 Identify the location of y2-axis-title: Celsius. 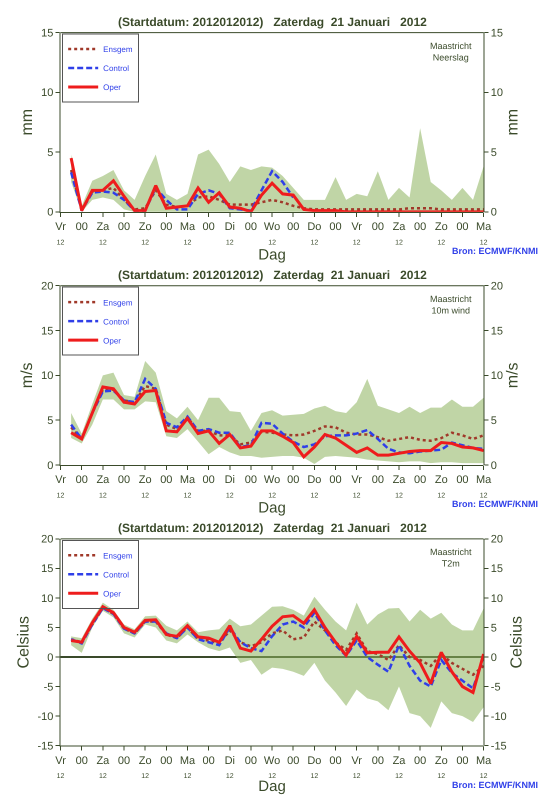
(517, 642).